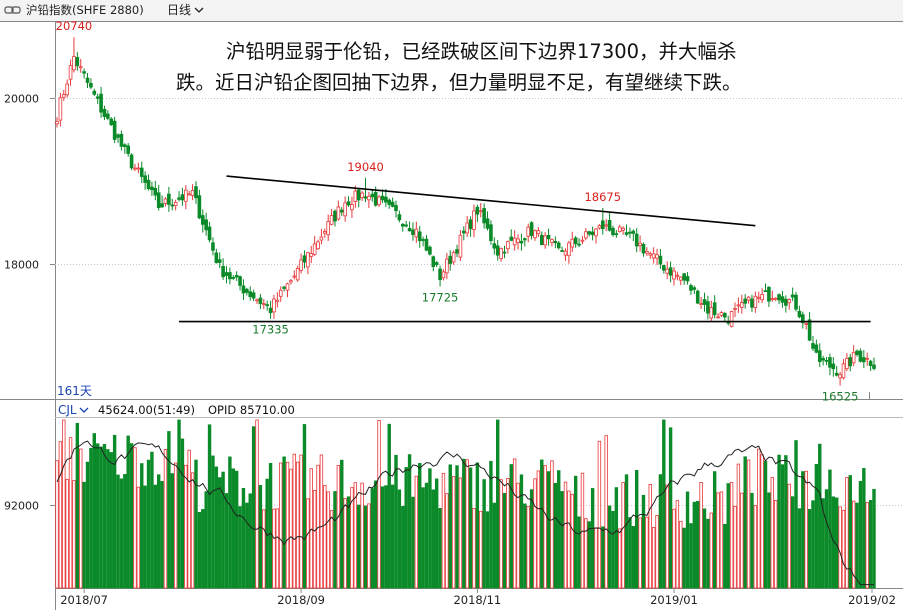 Image resolution: width=903 pixels, height=610 pixels. I want to click on price-y-axis: 20000 18000, so click(29, 182).